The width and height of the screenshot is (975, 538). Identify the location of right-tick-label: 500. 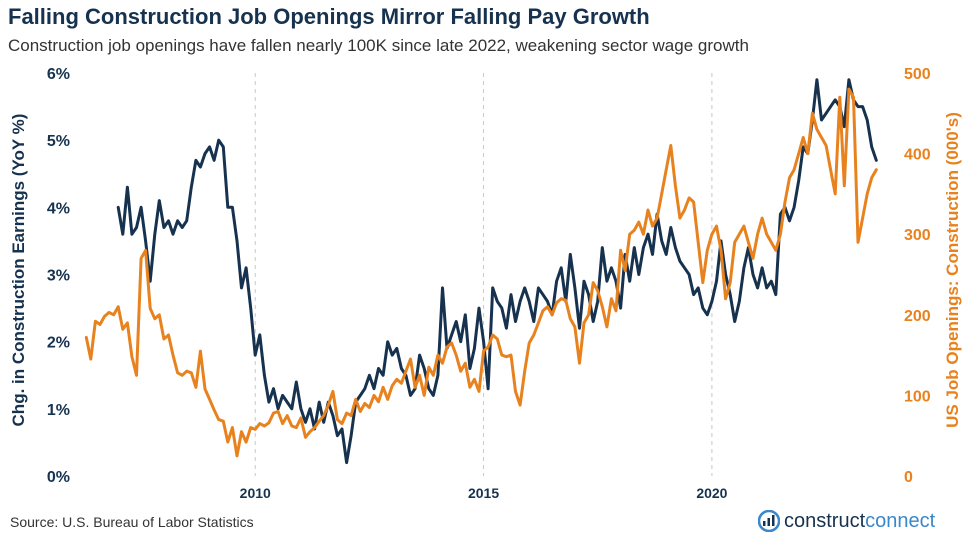
(917, 74).